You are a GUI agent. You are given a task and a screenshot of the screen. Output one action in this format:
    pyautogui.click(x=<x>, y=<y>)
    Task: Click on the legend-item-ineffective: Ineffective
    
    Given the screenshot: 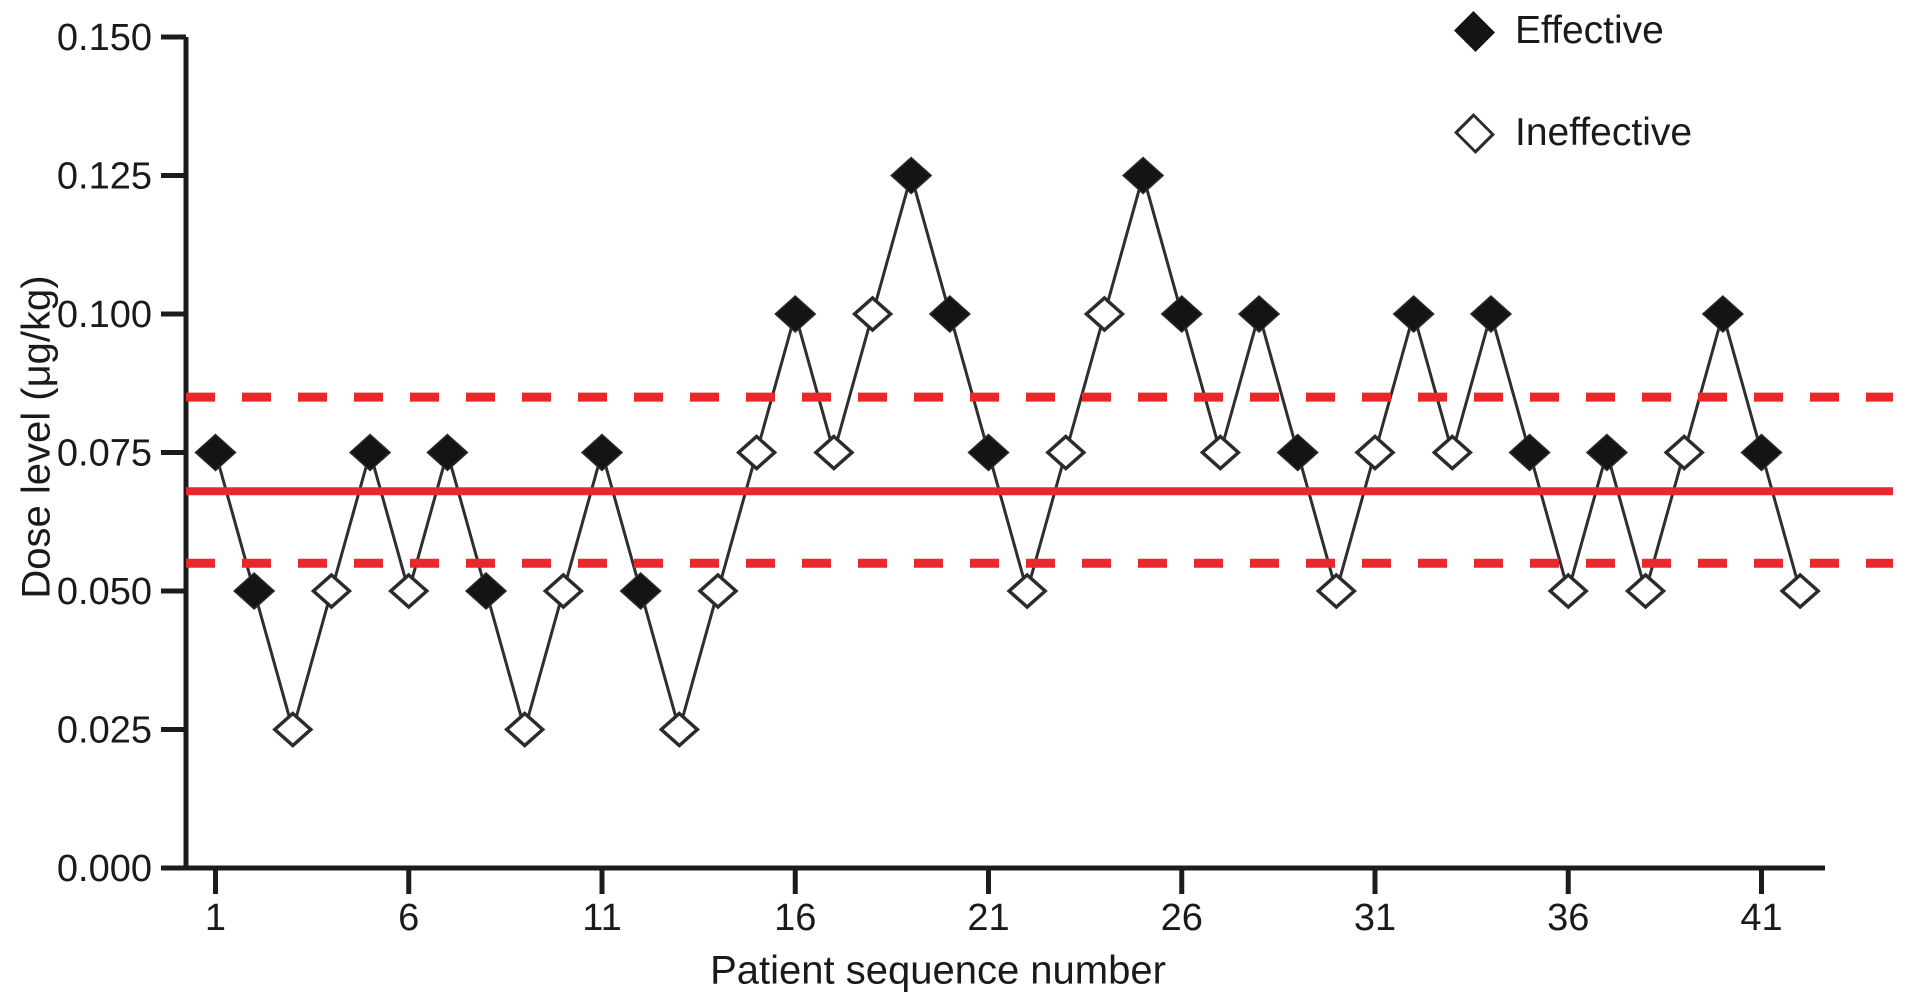 What is the action you would take?
    pyautogui.click(x=1573, y=133)
    